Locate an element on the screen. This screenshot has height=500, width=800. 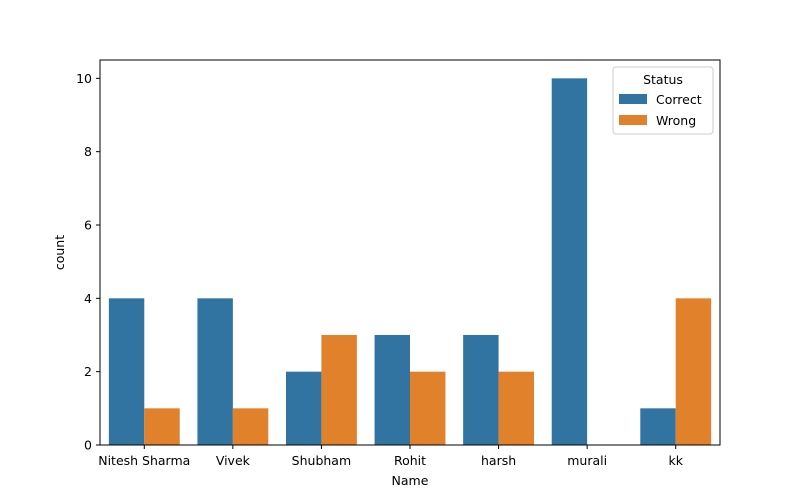
bar-wrong-harsh is located at coordinates (516, 408).